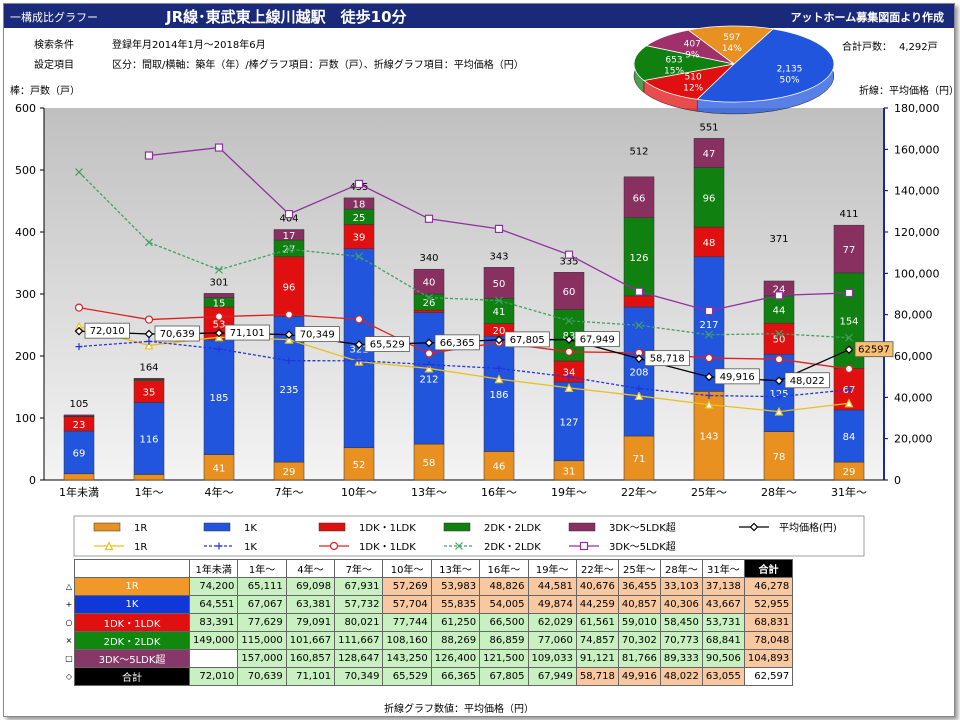 This screenshot has height=720, width=960. Describe the element at coordinates (132, 586) in the screenshot. I see `table-row-label: 1R` at that location.